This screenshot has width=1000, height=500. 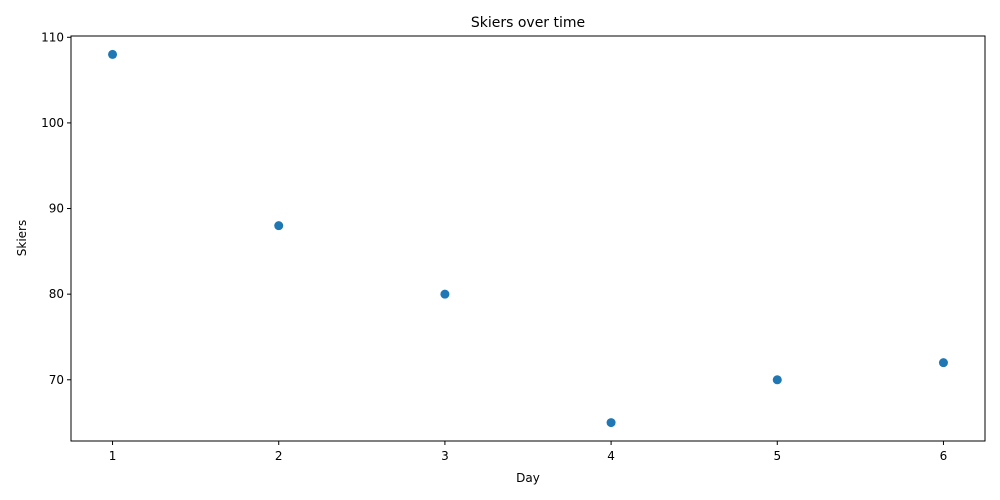 What do you see at coordinates (528, 478) in the screenshot?
I see `x-axis-label: Day` at bounding box center [528, 478].